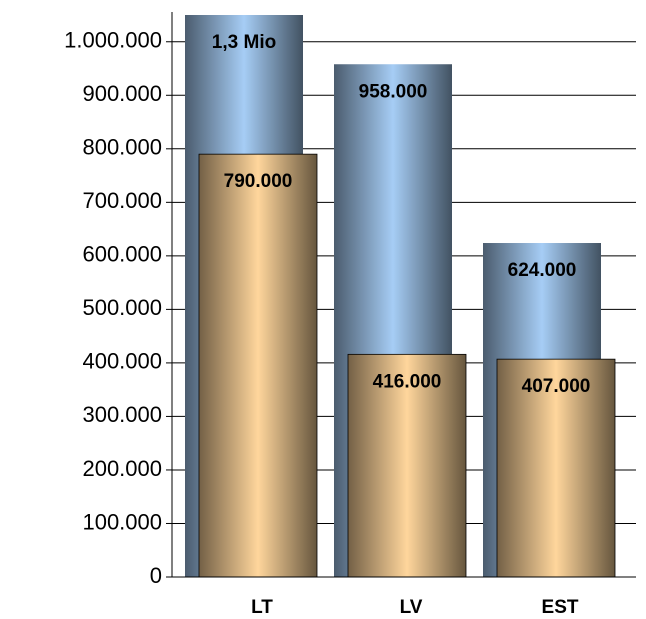  I want to click on value-label: 624.000, so click(542, 270).